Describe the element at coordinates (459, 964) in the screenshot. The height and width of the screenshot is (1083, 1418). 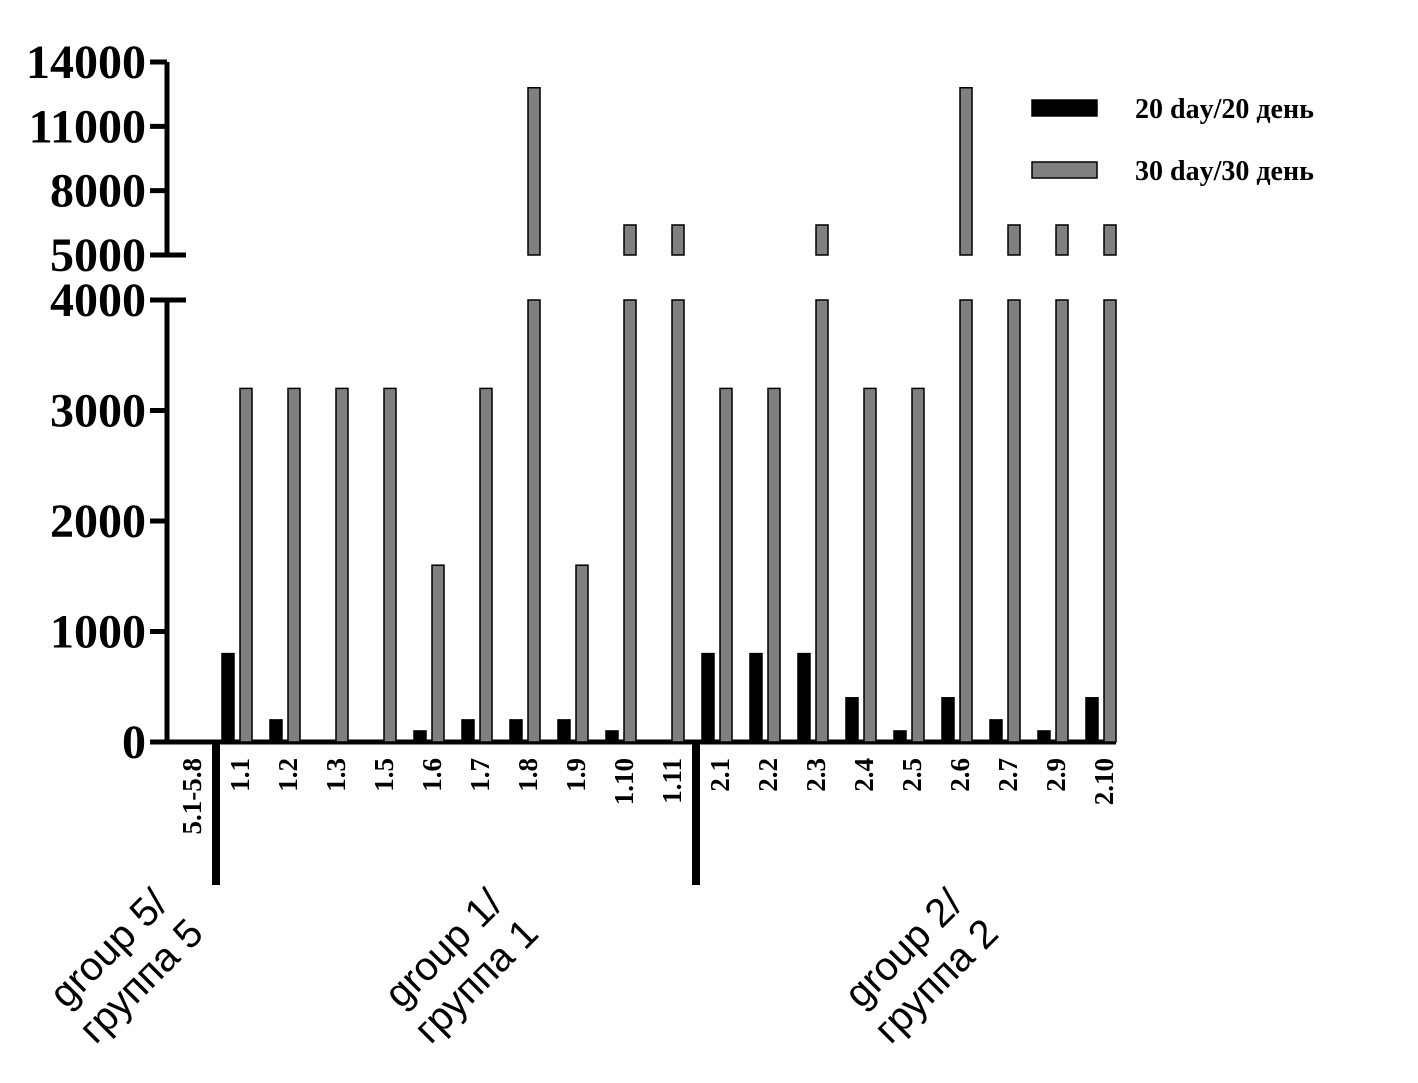
I see `group-label: group 1/группа 1` at that location.